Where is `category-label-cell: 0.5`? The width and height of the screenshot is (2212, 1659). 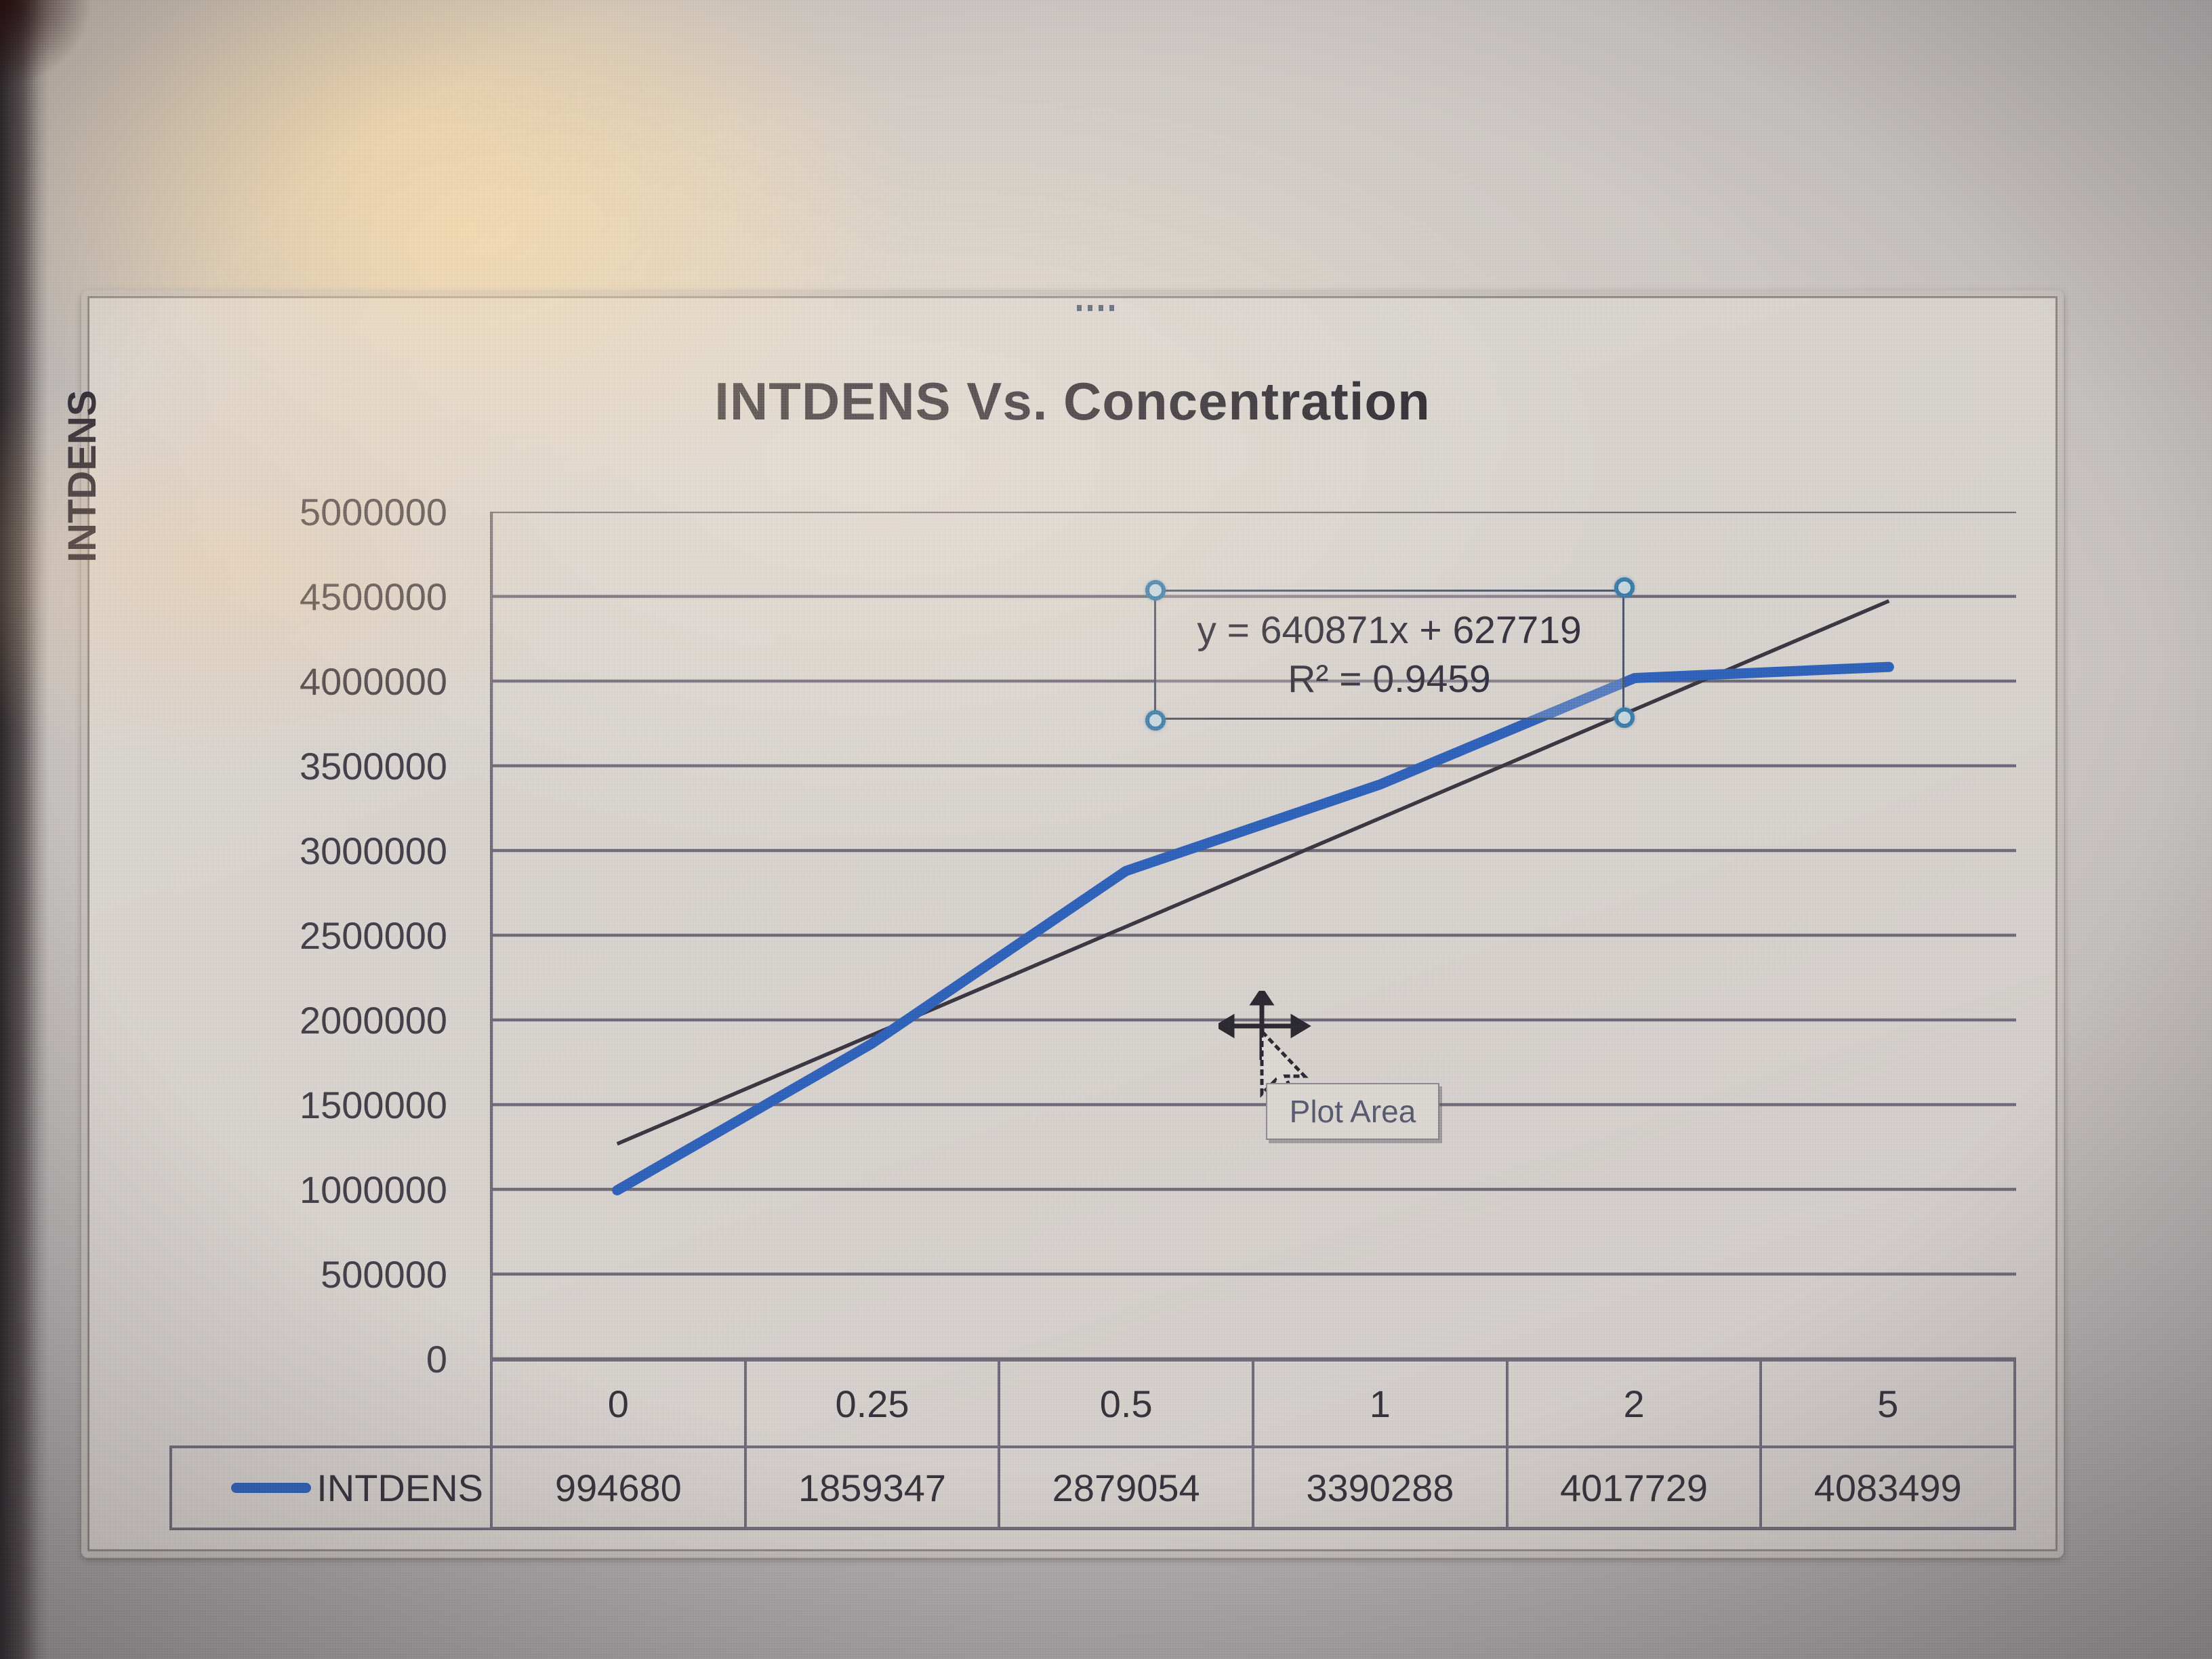 category-label-cell: 0.5 is located at coordinates (1125, 1403).